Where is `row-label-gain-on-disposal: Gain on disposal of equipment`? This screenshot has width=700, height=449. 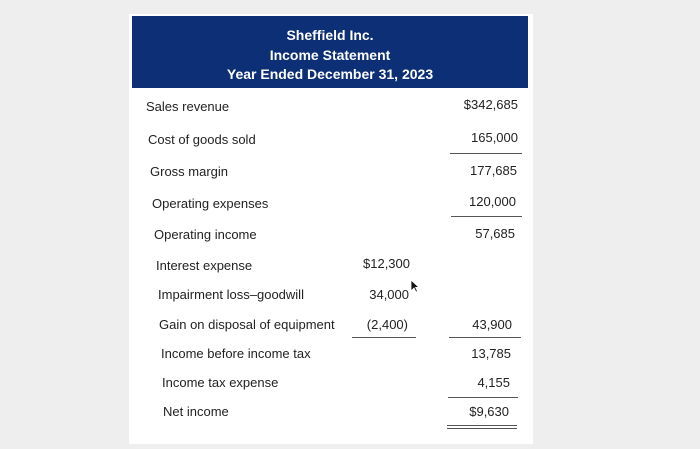
row-label-gain-on-disposal: Gain on disposal of equipment is located at coordinates (247, 324).